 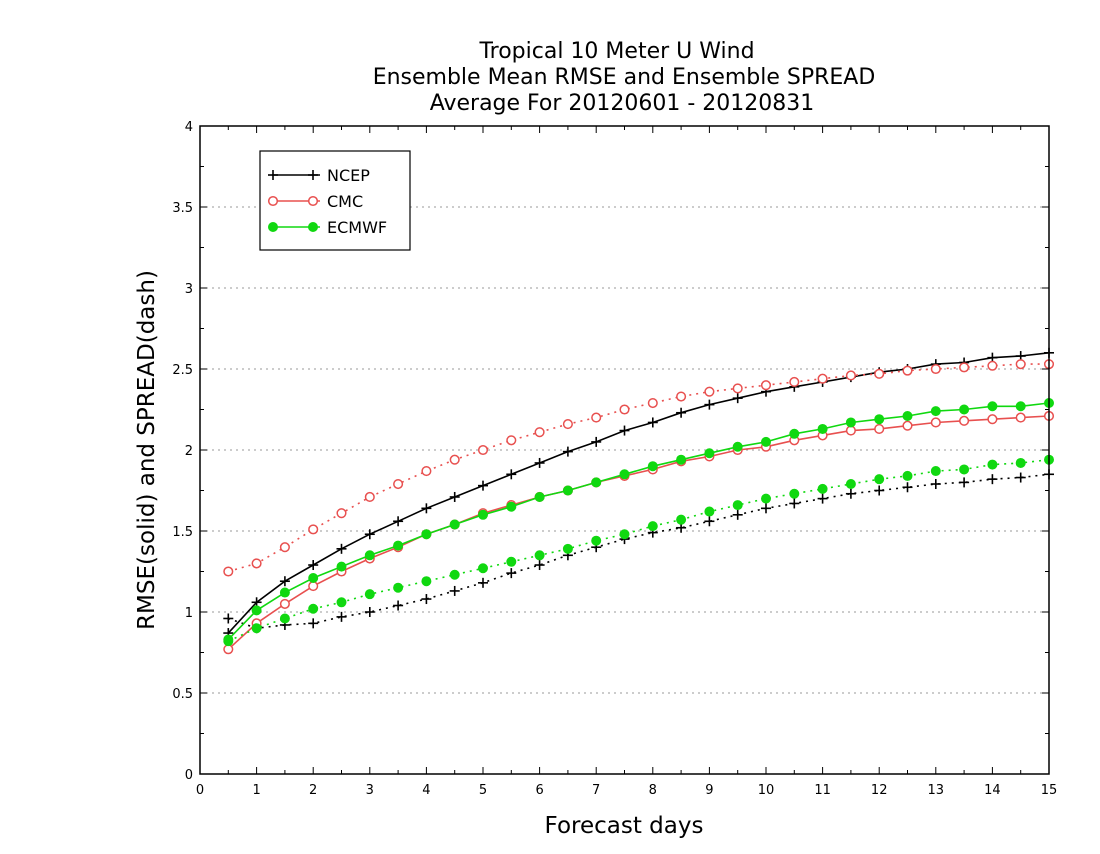 What do you see at coordinates (189, 613) in the screenshot?
I see `y-tick-label: 1` at bounding box center [189, 613].